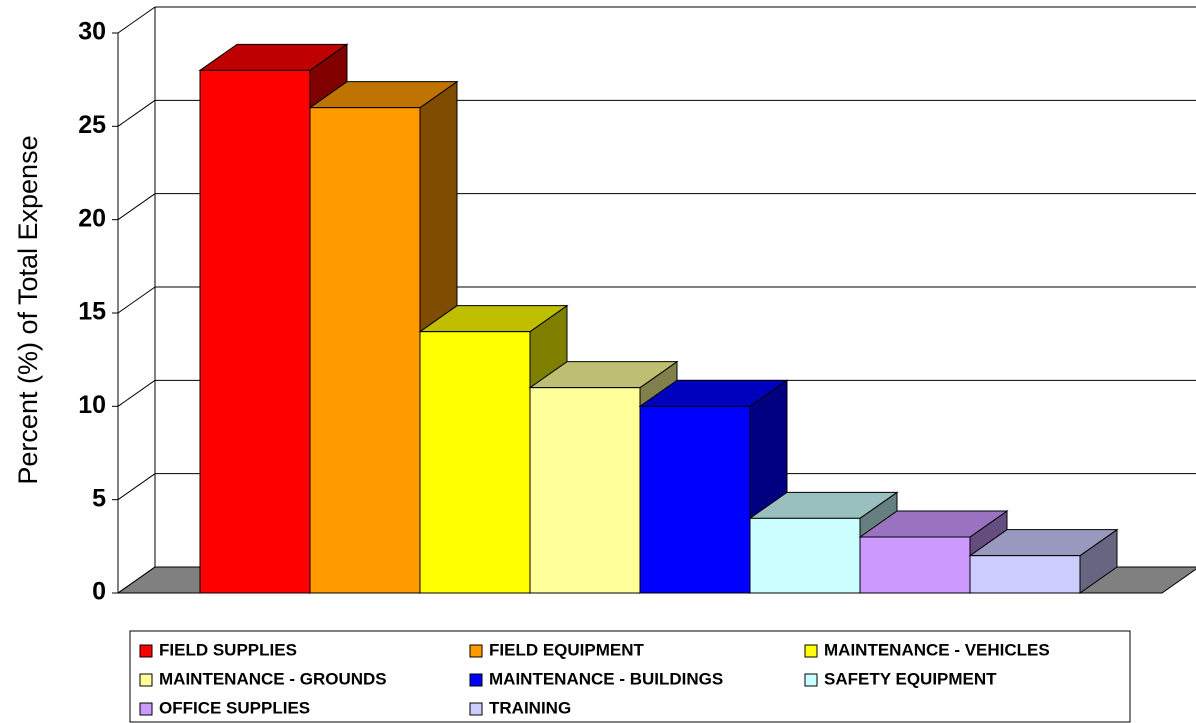 The image size is (1196, 723). Describe the element at coordinates (99, 592) in the screenshot. I see `y-tick-label: 0` at that location.